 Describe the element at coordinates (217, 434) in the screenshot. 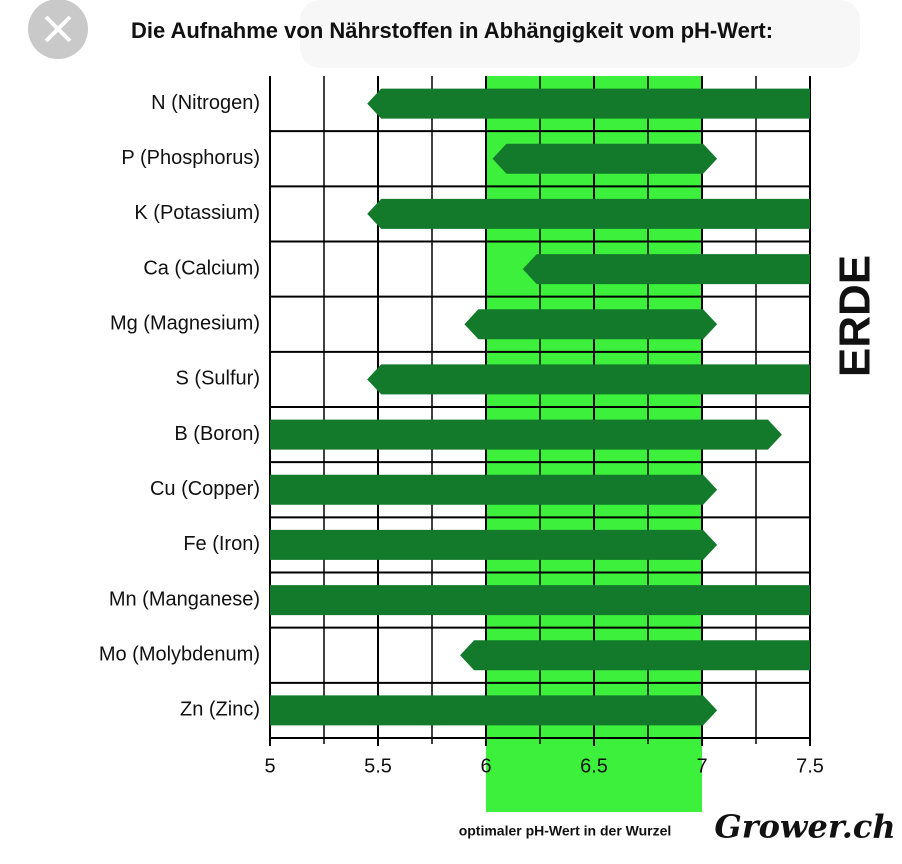

I see `y-tick-label: B (Boron)` at that location.